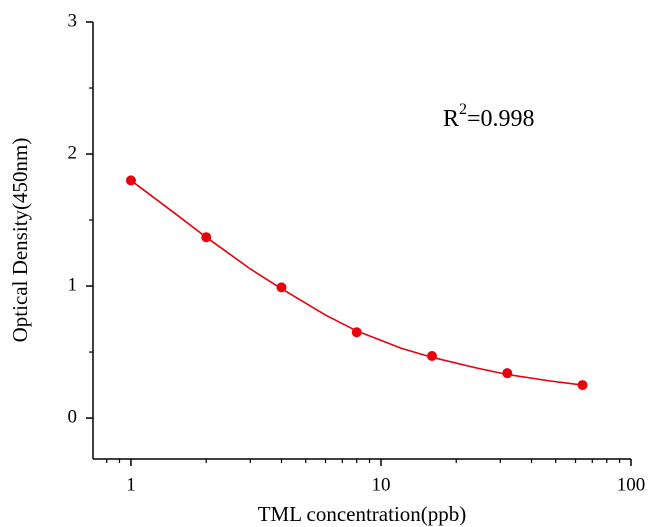 The width and height of the screenshot is (651, 527). What do you see at coordinates (631, 484) in the screenshot?
I see `x-tick-label: 100` at bounding box center [631, 484].